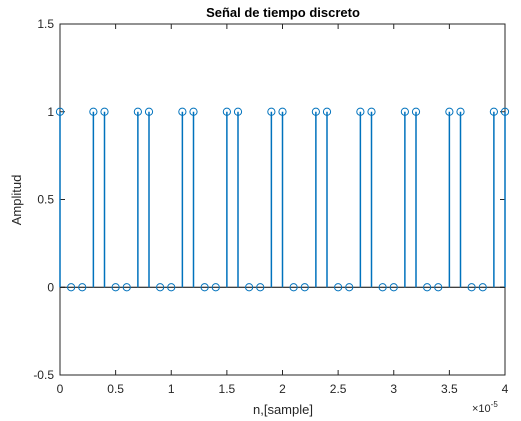 This screenshot has width=521, height=421. What do you see at coordinates (505, 389) in the screenshot?
I see `x-tick-label: 4` at bounding box center [505, 389].